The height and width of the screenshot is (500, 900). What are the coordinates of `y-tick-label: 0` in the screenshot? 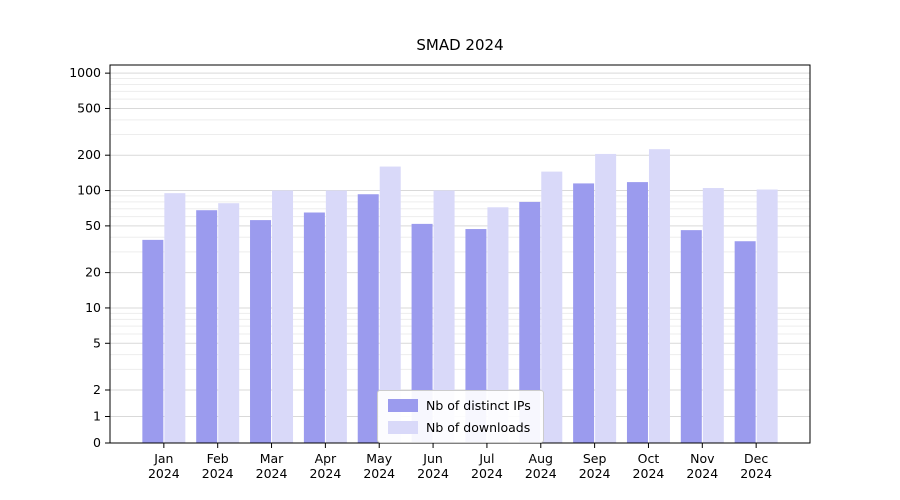 It's located at (97, 442).